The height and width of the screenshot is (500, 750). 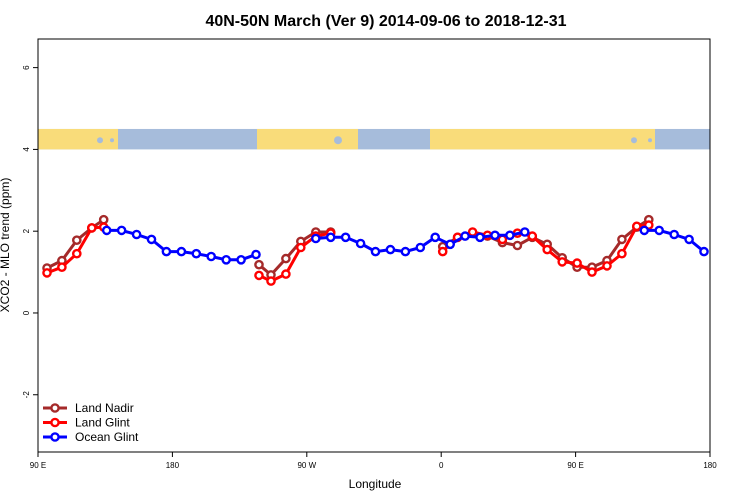 I want to click on series-land-glint, so click(x=348, y=253).